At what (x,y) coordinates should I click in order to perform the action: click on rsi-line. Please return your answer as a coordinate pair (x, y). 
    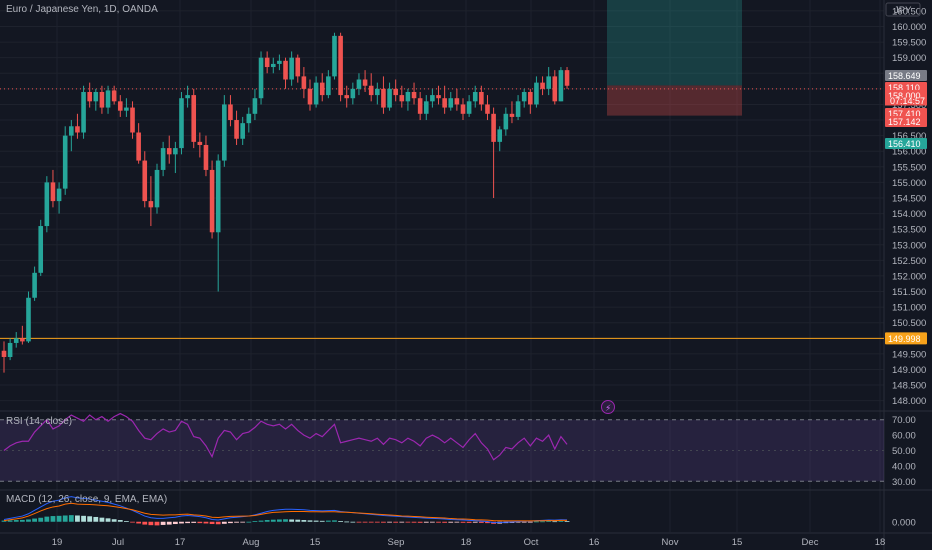
    Looking at the image, I should click on (285, 436).